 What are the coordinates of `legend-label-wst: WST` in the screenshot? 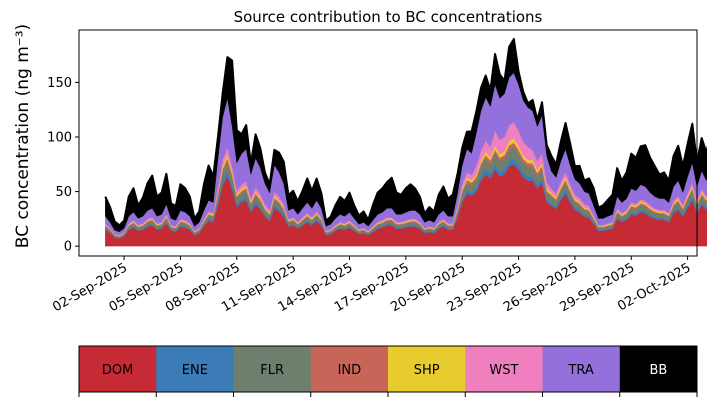 It's located at (503, 370).